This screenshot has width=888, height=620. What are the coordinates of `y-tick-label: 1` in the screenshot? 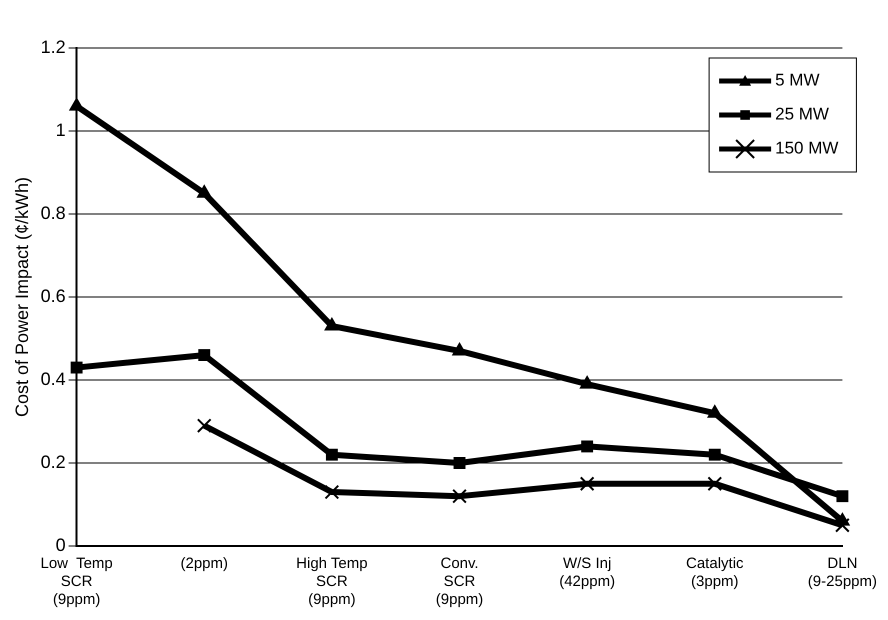 It's located at (61, 130).